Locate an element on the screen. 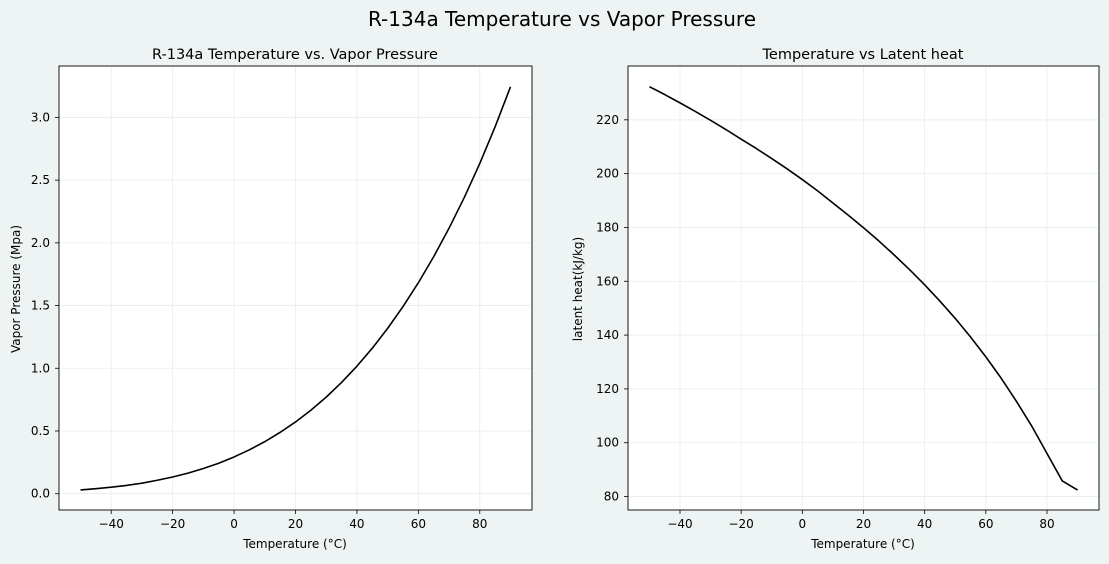  y-tick-label: 2.0 is located at coordinates (40, 243).